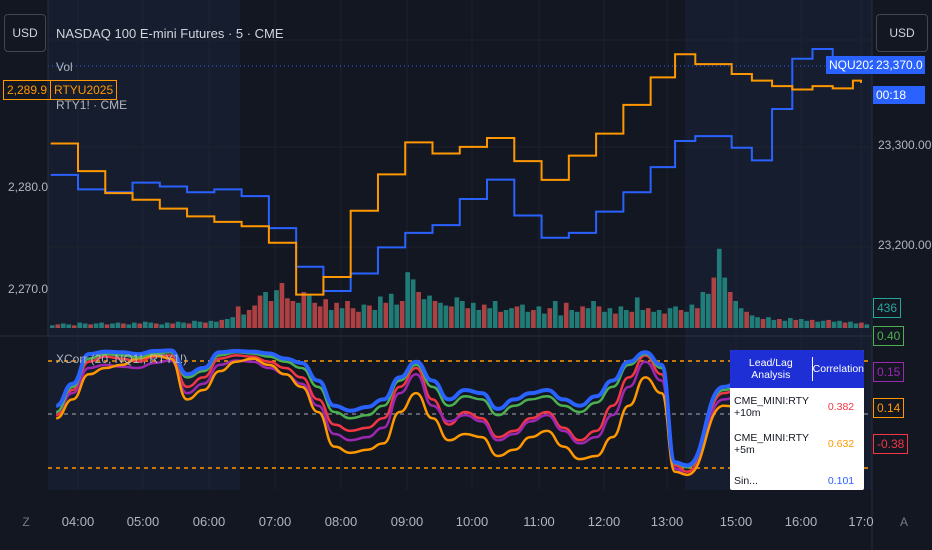  I want to click on rty-symbol-tag: RTYU2025, so click(84, 90).